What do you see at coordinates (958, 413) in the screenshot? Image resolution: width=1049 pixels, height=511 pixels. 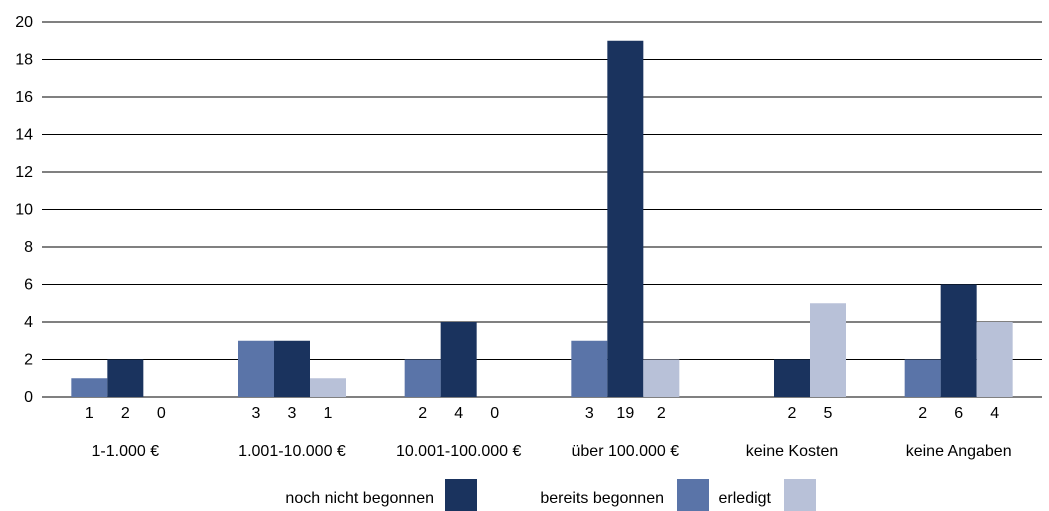 I see `data-label: 6` at bounding box center [958, 413].